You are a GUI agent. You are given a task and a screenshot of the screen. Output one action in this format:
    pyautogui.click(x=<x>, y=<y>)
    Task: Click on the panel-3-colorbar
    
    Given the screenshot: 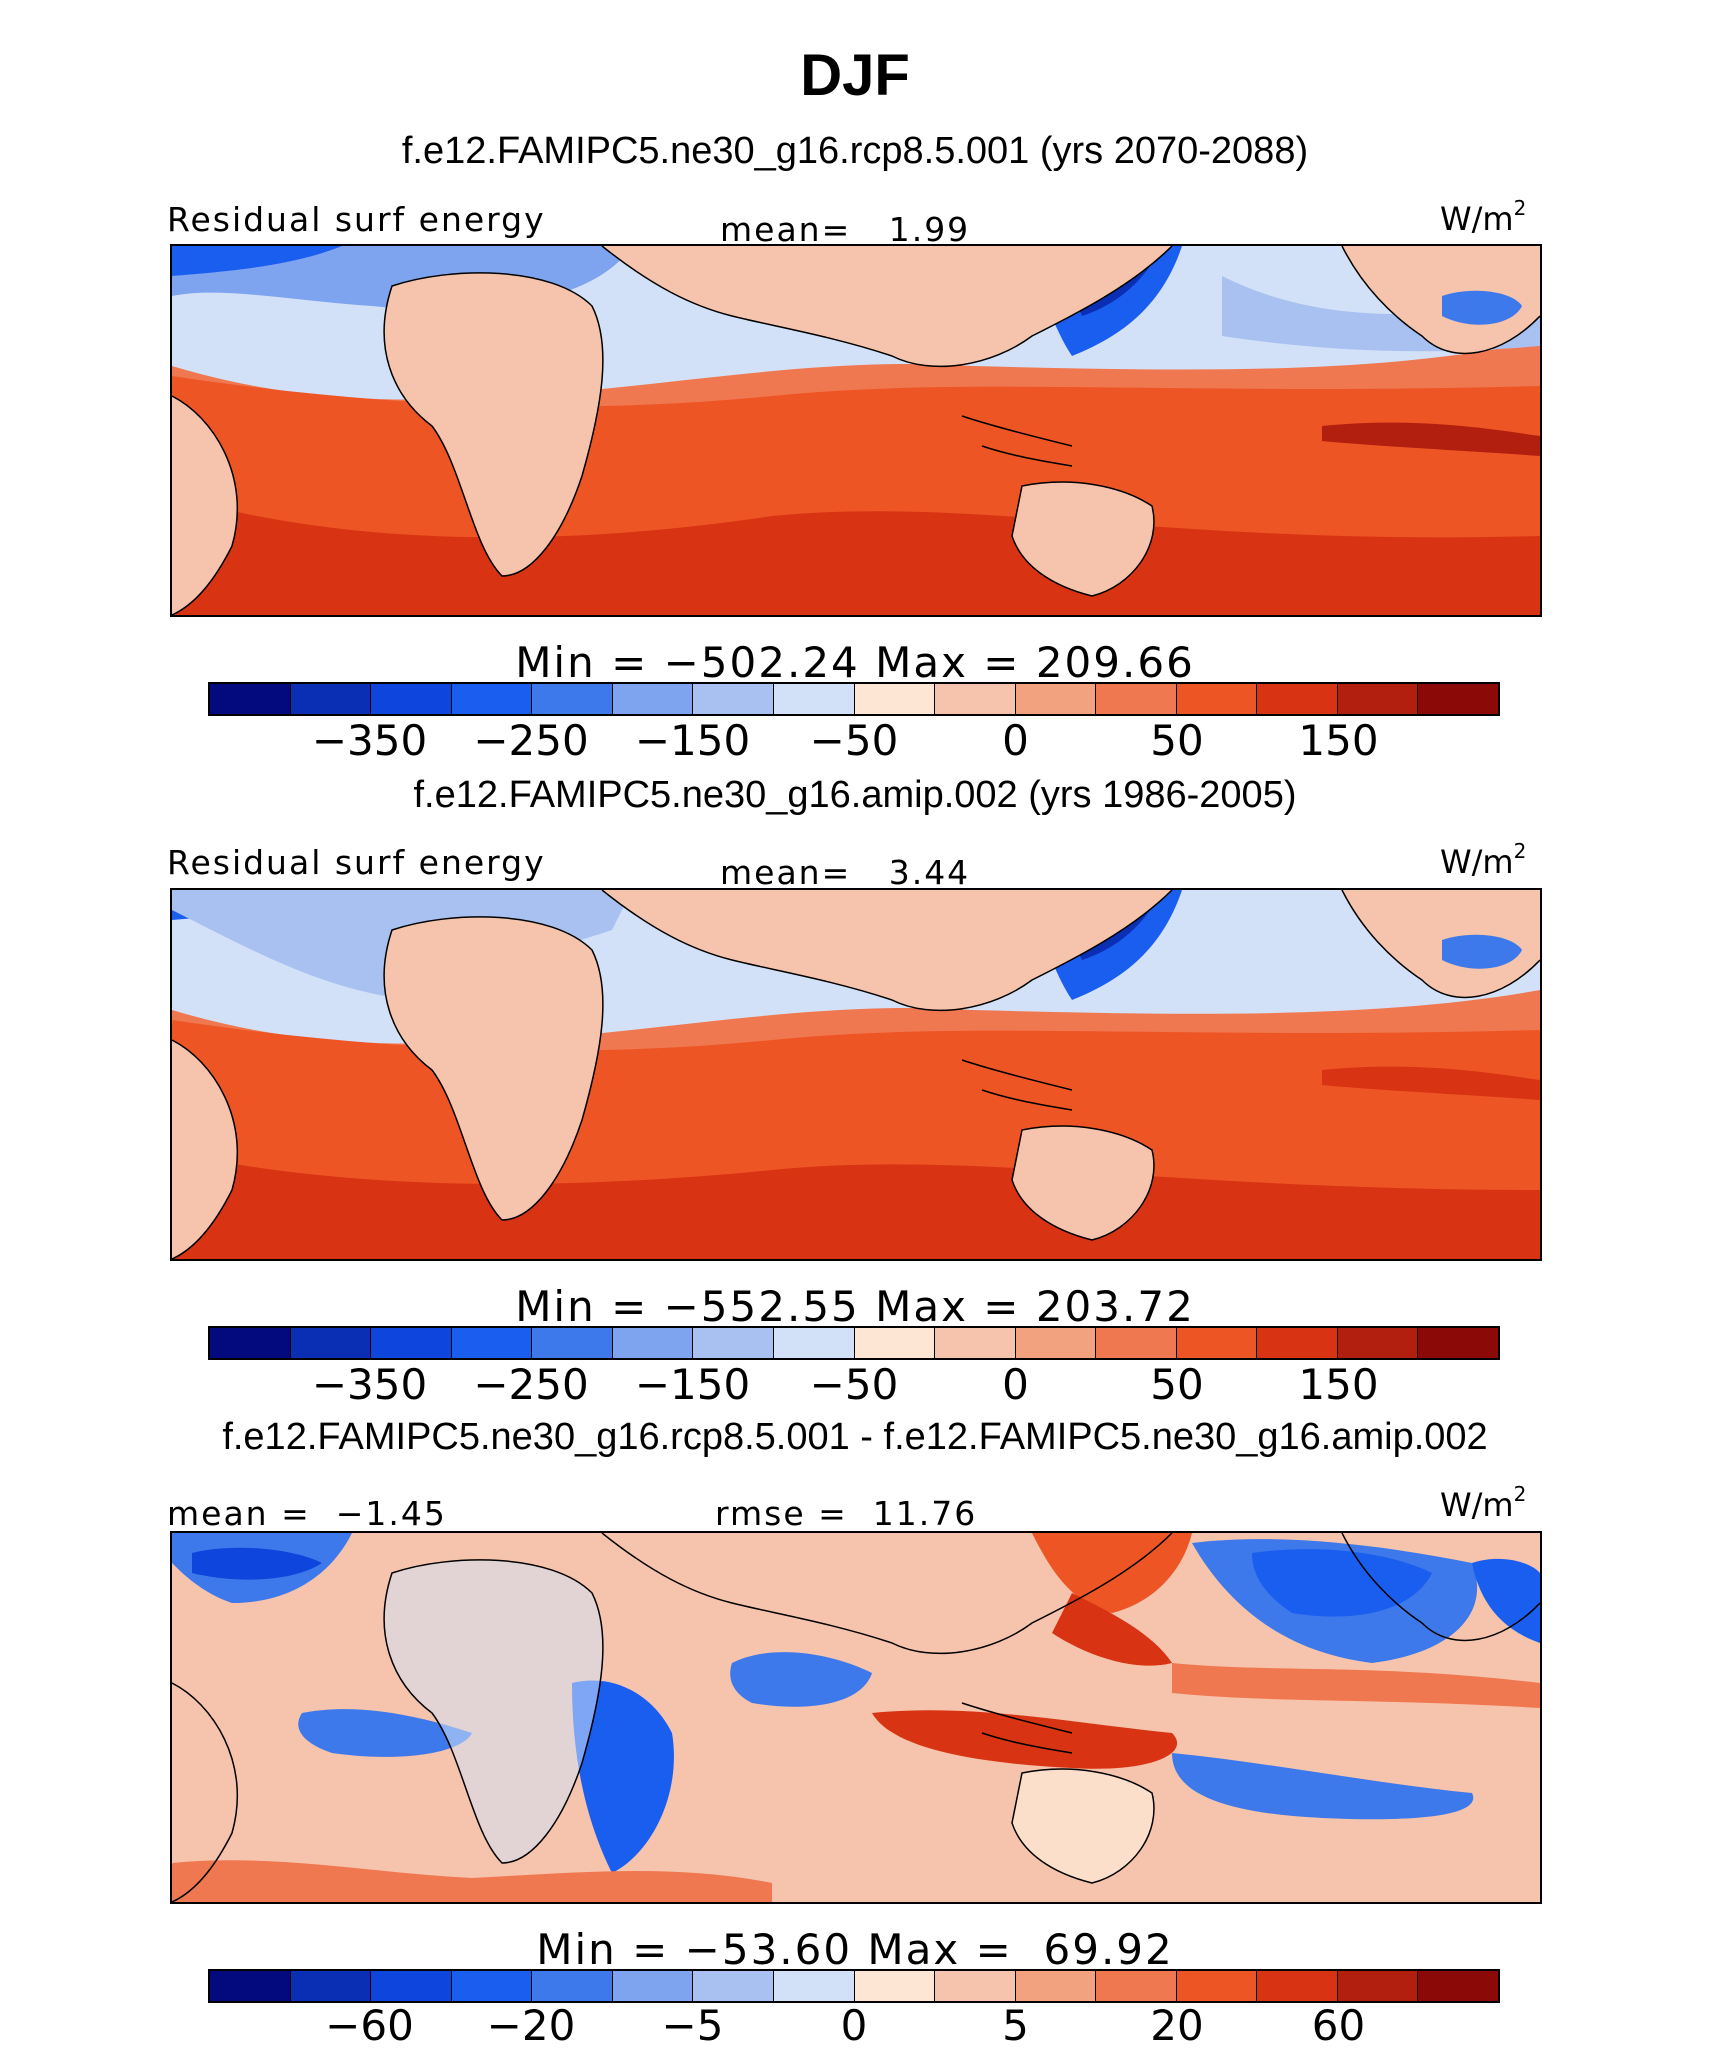 What is the action you would take?
    pyautogui.click(x=854, y=1986)
    